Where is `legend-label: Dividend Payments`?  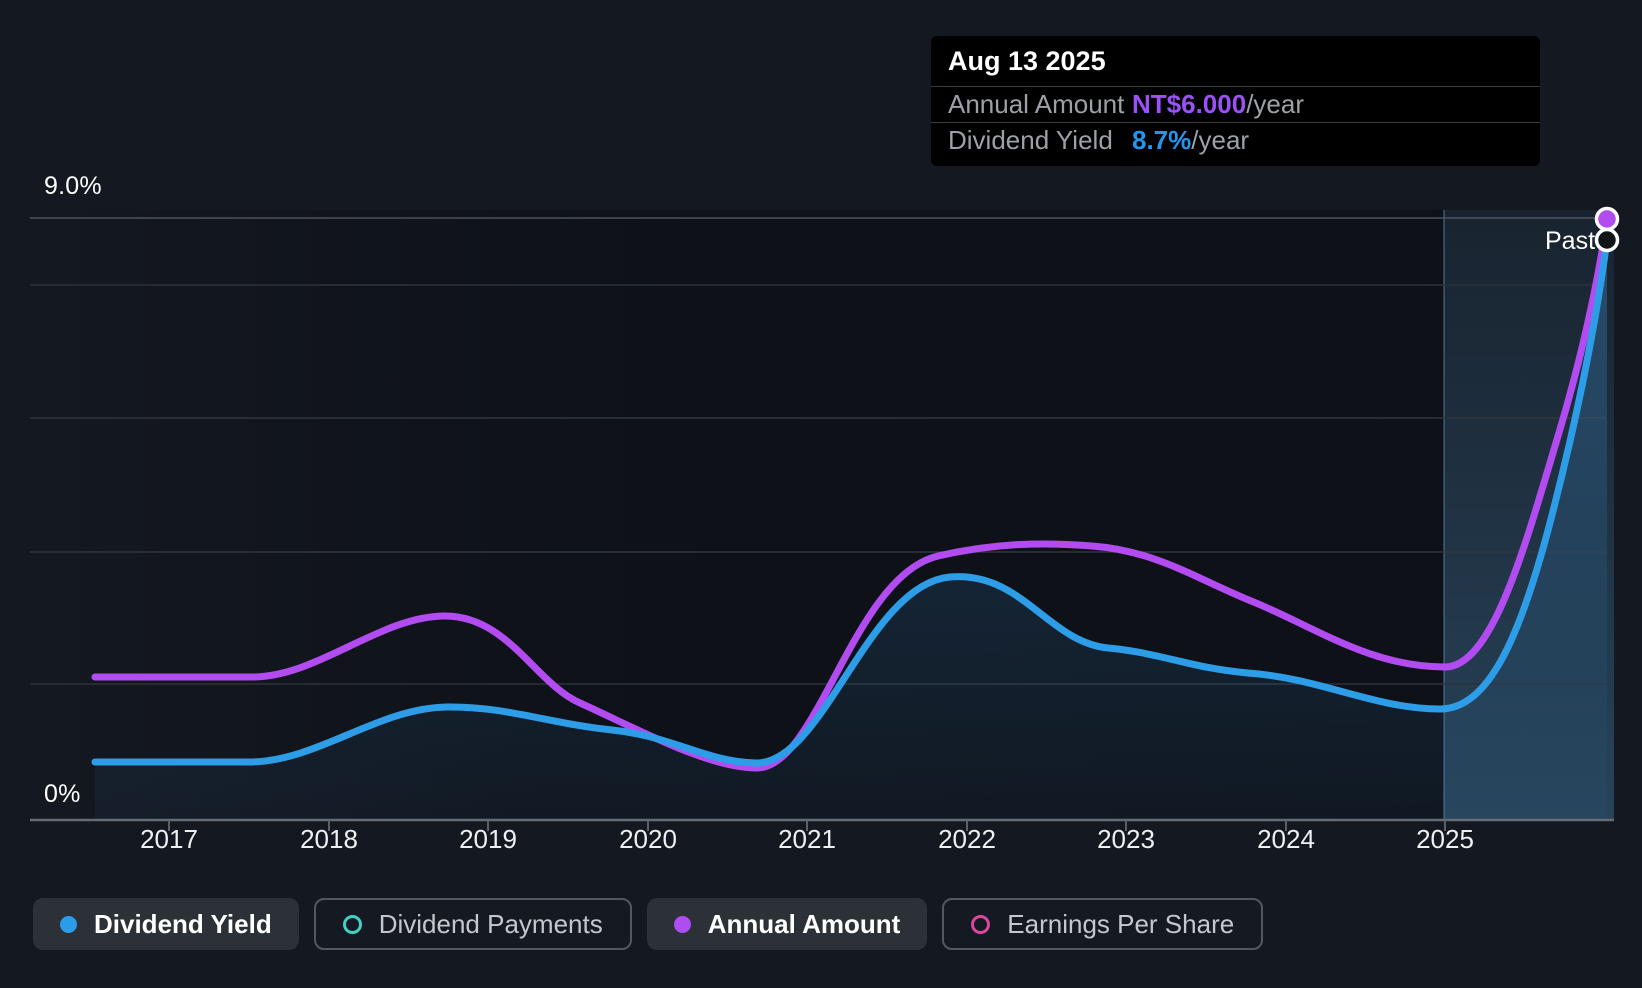 legend-label: Dividend Payments is located at coordinates (490, 923).